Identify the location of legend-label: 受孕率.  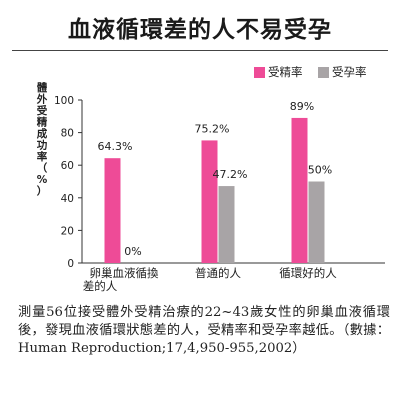
(349, 72).